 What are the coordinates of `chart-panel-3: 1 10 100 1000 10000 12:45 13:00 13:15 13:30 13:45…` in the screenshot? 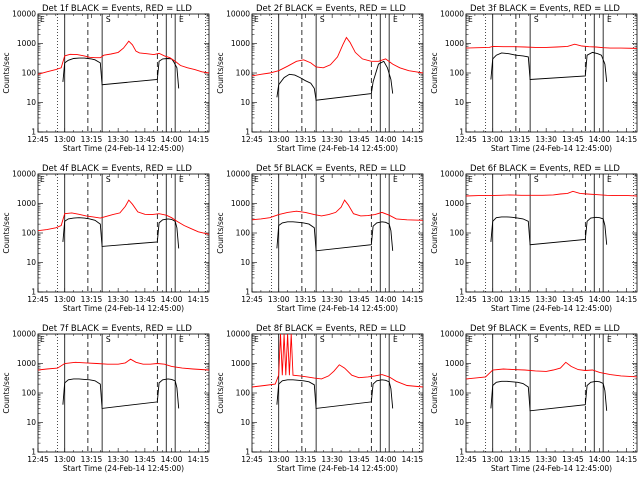 It's located at (534, 78).